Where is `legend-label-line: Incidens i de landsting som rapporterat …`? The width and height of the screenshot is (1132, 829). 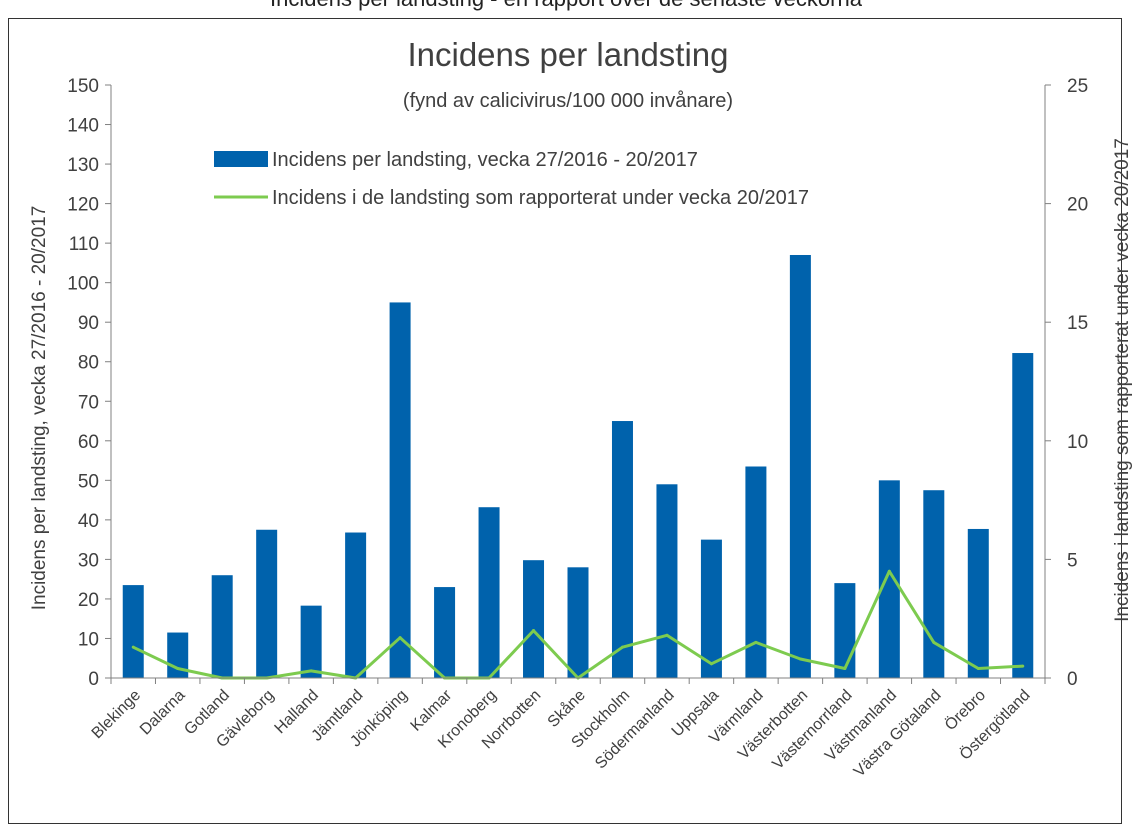 legend-label-line: Incidens i de landsting som rapporterat … is located at coordinates (540, 198).